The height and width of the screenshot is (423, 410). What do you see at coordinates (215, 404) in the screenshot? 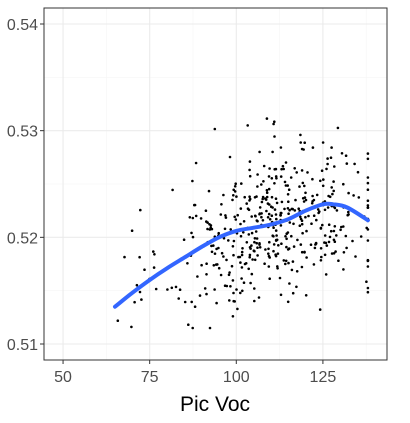
I see `x-axis-title: Pic Voc` at bounding box center [215, 404].